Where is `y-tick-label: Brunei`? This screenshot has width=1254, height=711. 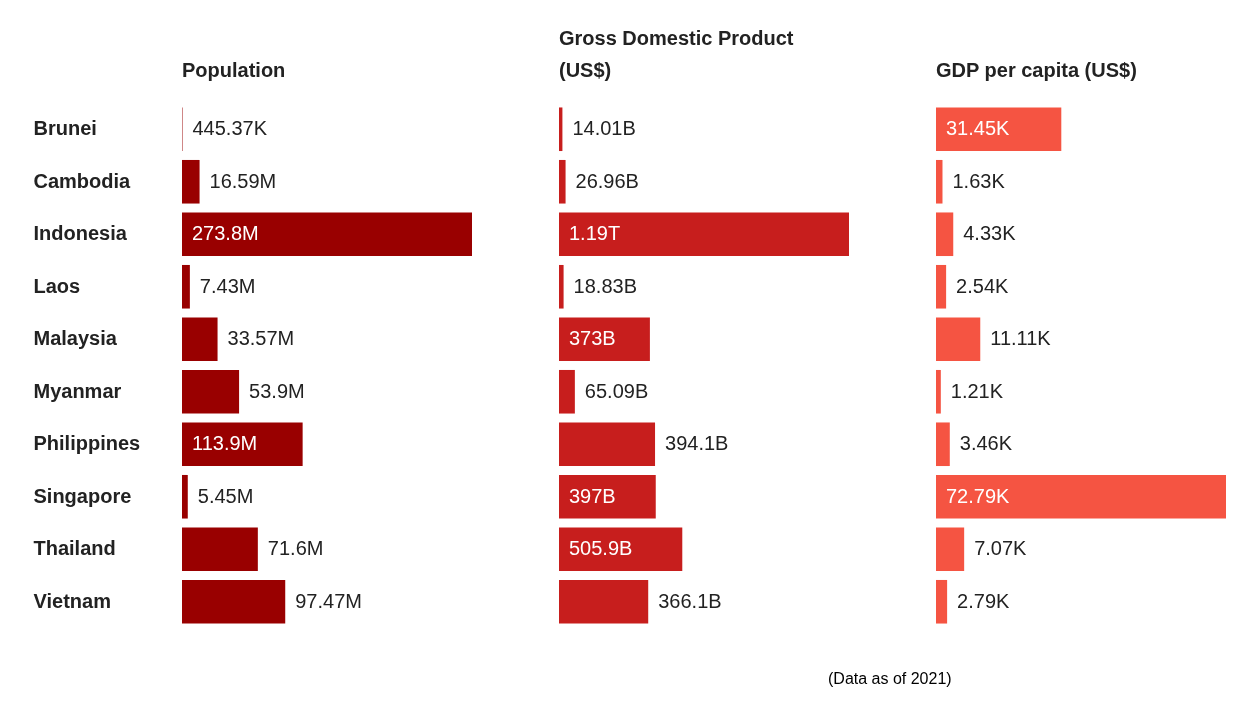 y-tick-label: Brunei is located at coordinates (65, 128).